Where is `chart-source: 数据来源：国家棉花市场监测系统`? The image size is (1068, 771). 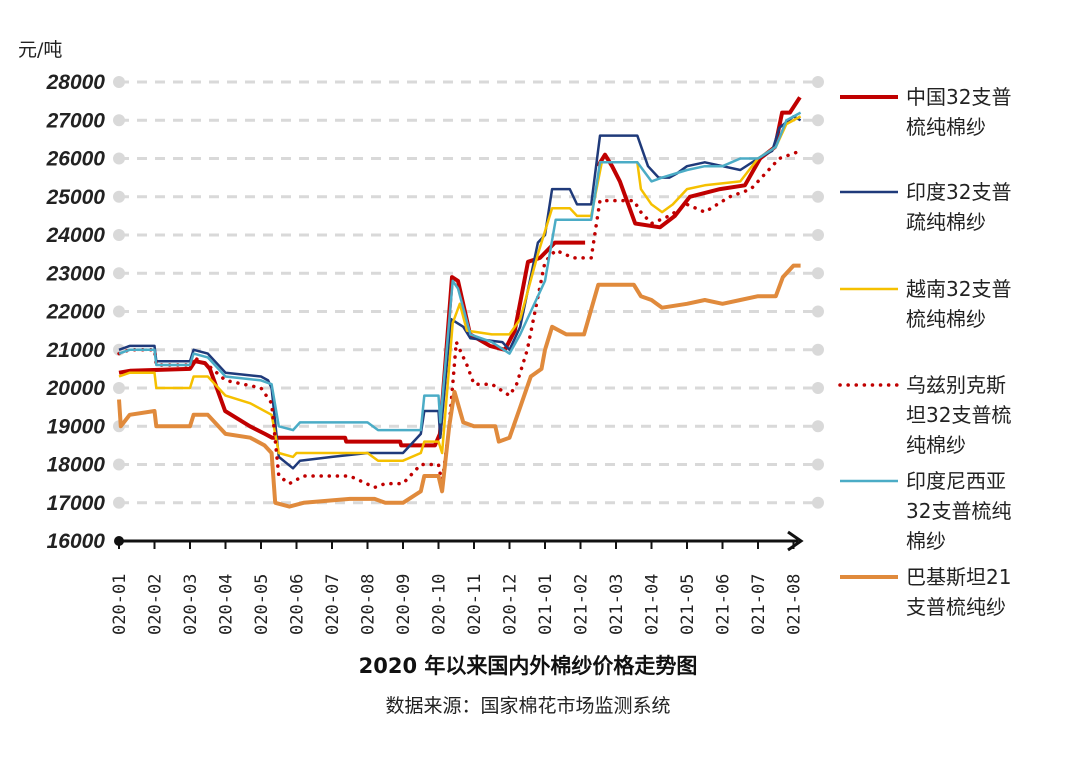
chart-source: 数据来源：国家棉花市场监测系统 is located at coordinates (527, 706).